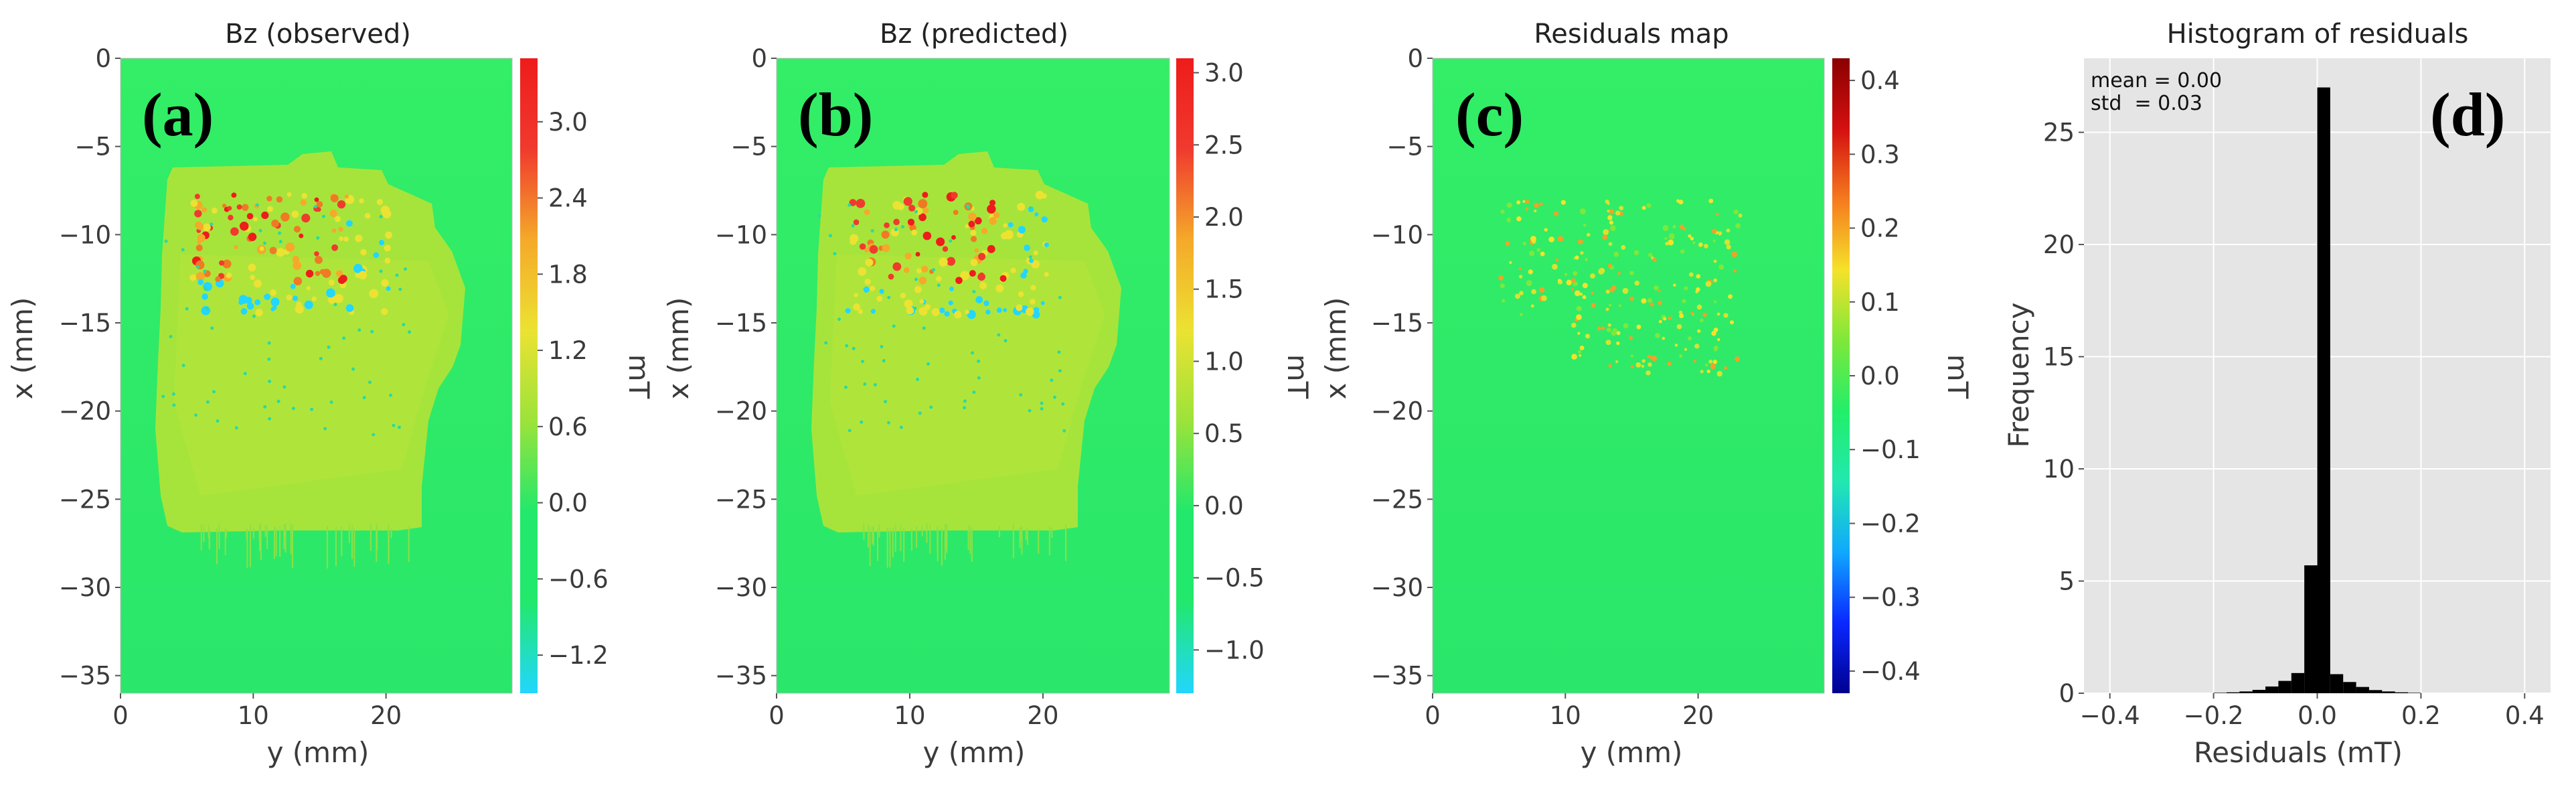  What do you see at coordinates (2110, 715) in the screenshot?
I see `x-tick-label: −0.4` at bounding box center [2110, 715].